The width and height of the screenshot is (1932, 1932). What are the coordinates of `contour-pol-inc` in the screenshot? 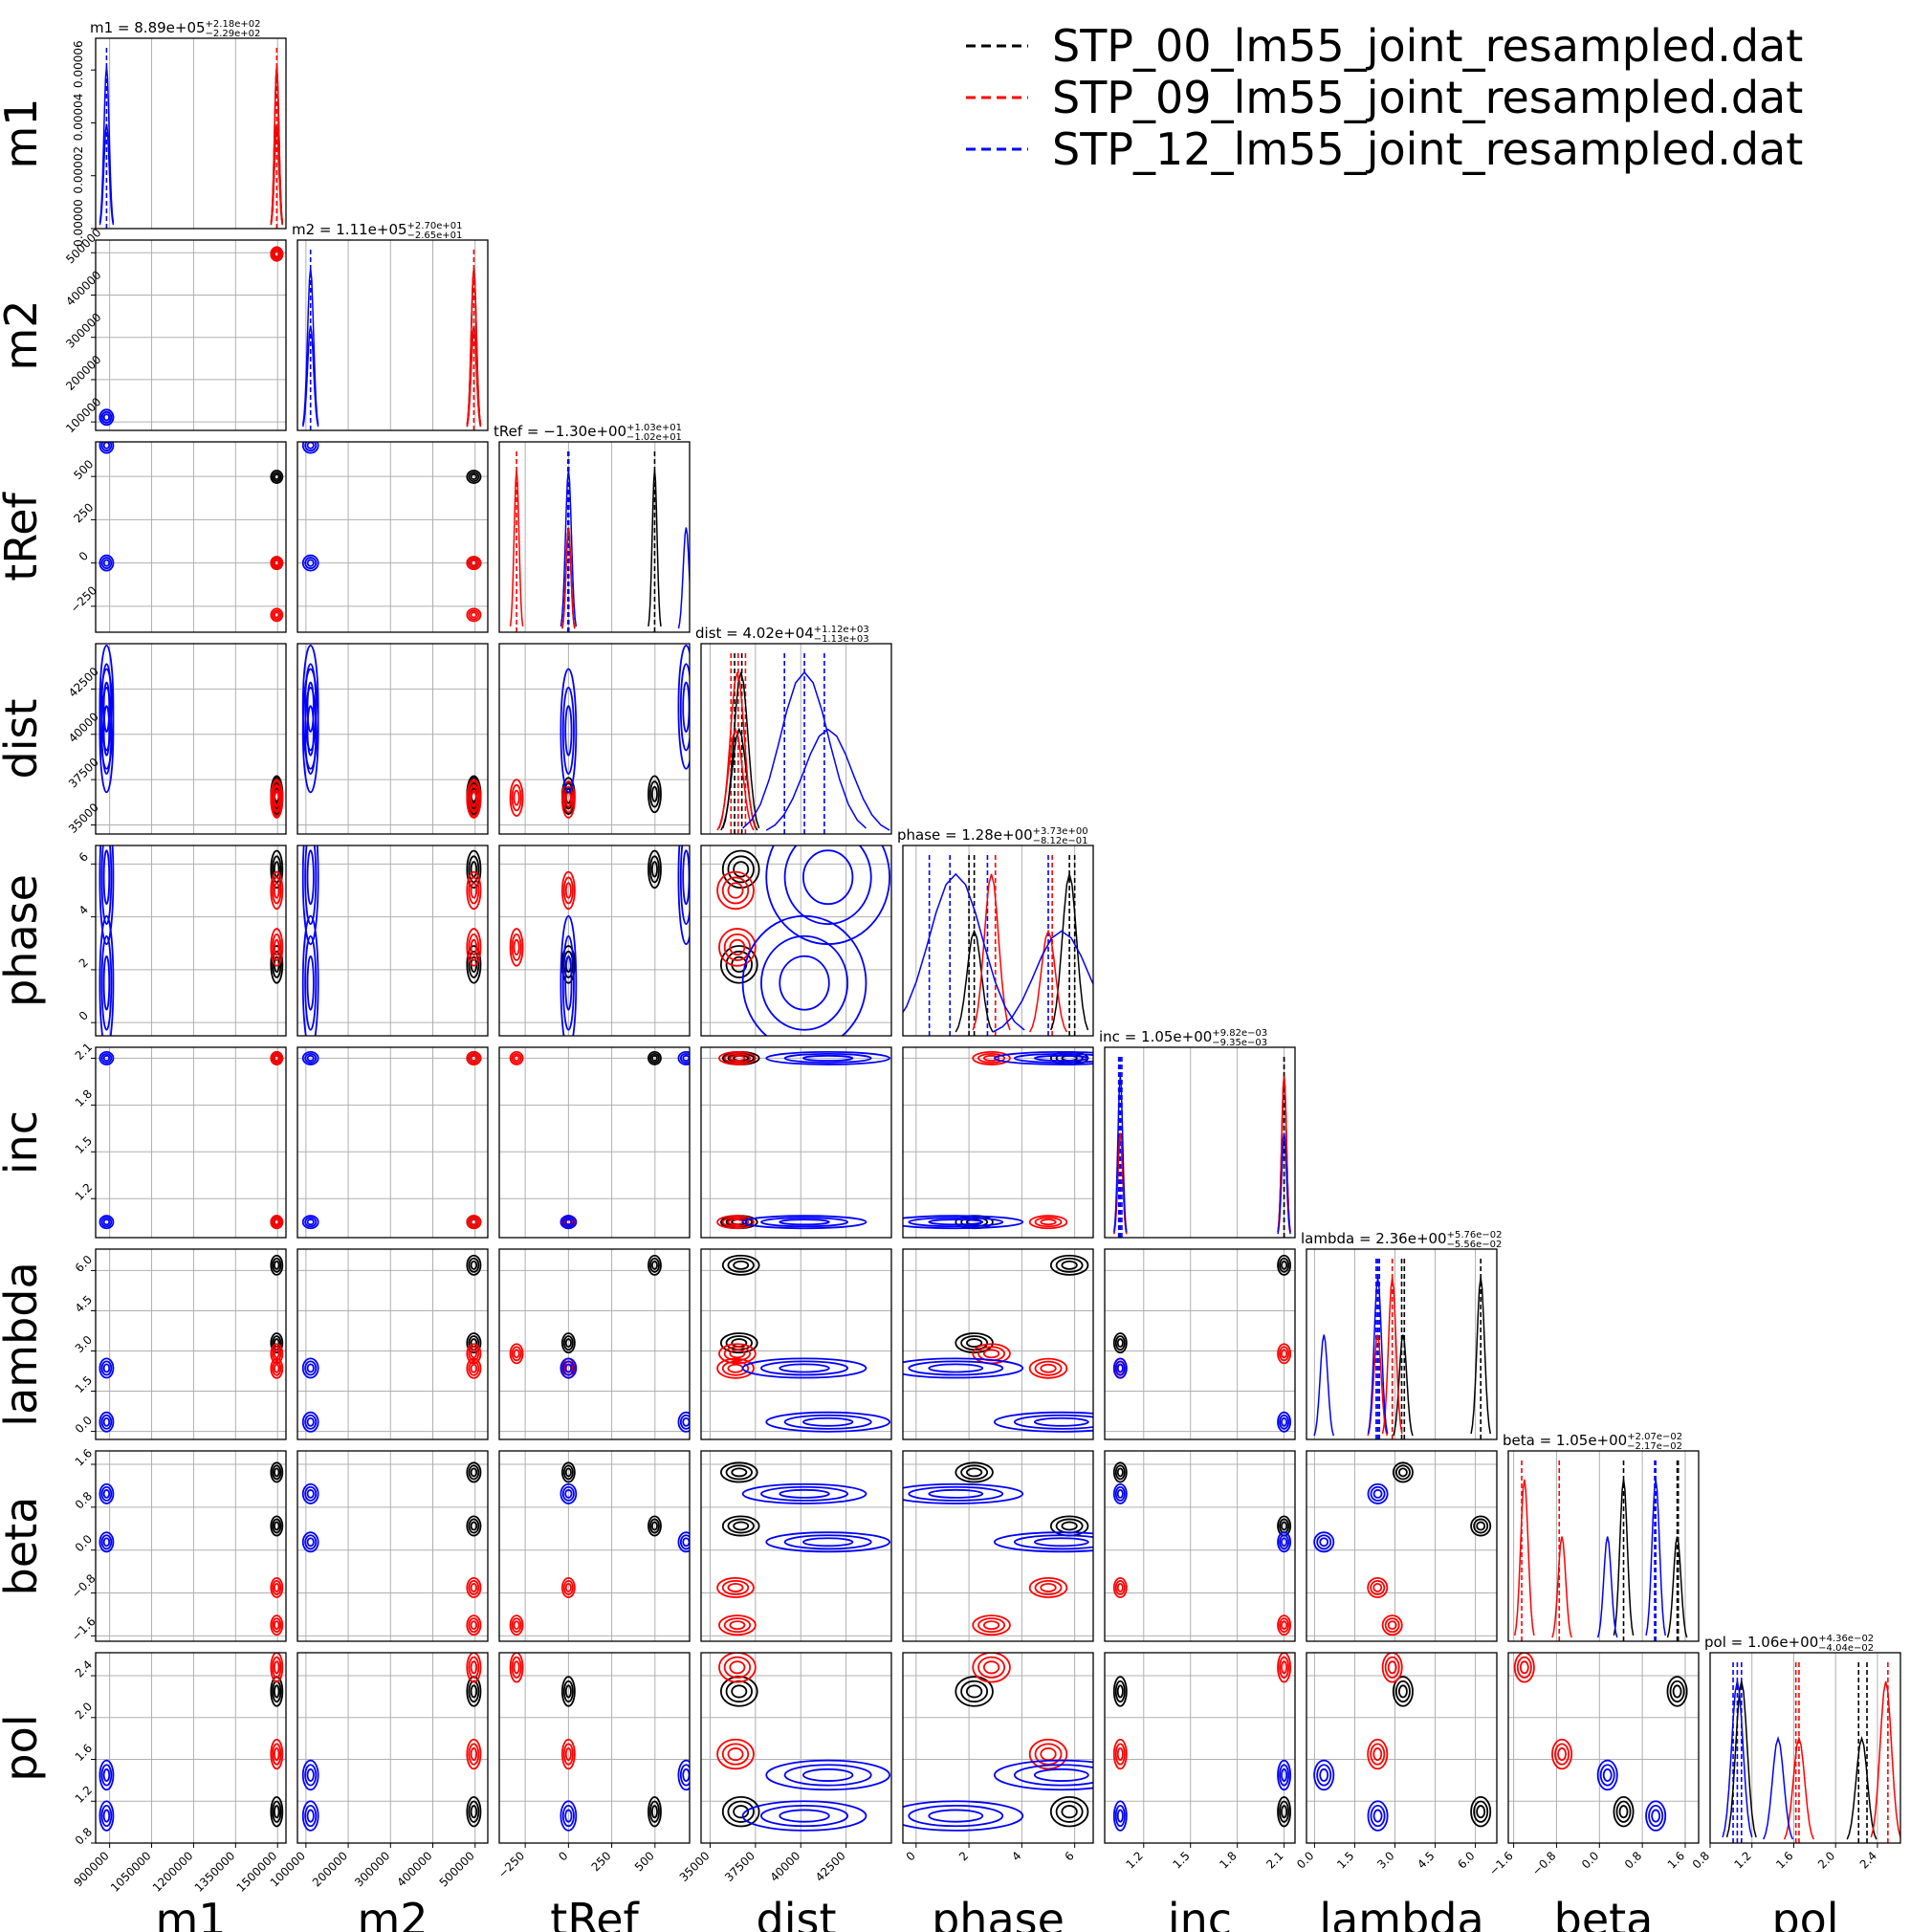 It's located at (1284, 1812).